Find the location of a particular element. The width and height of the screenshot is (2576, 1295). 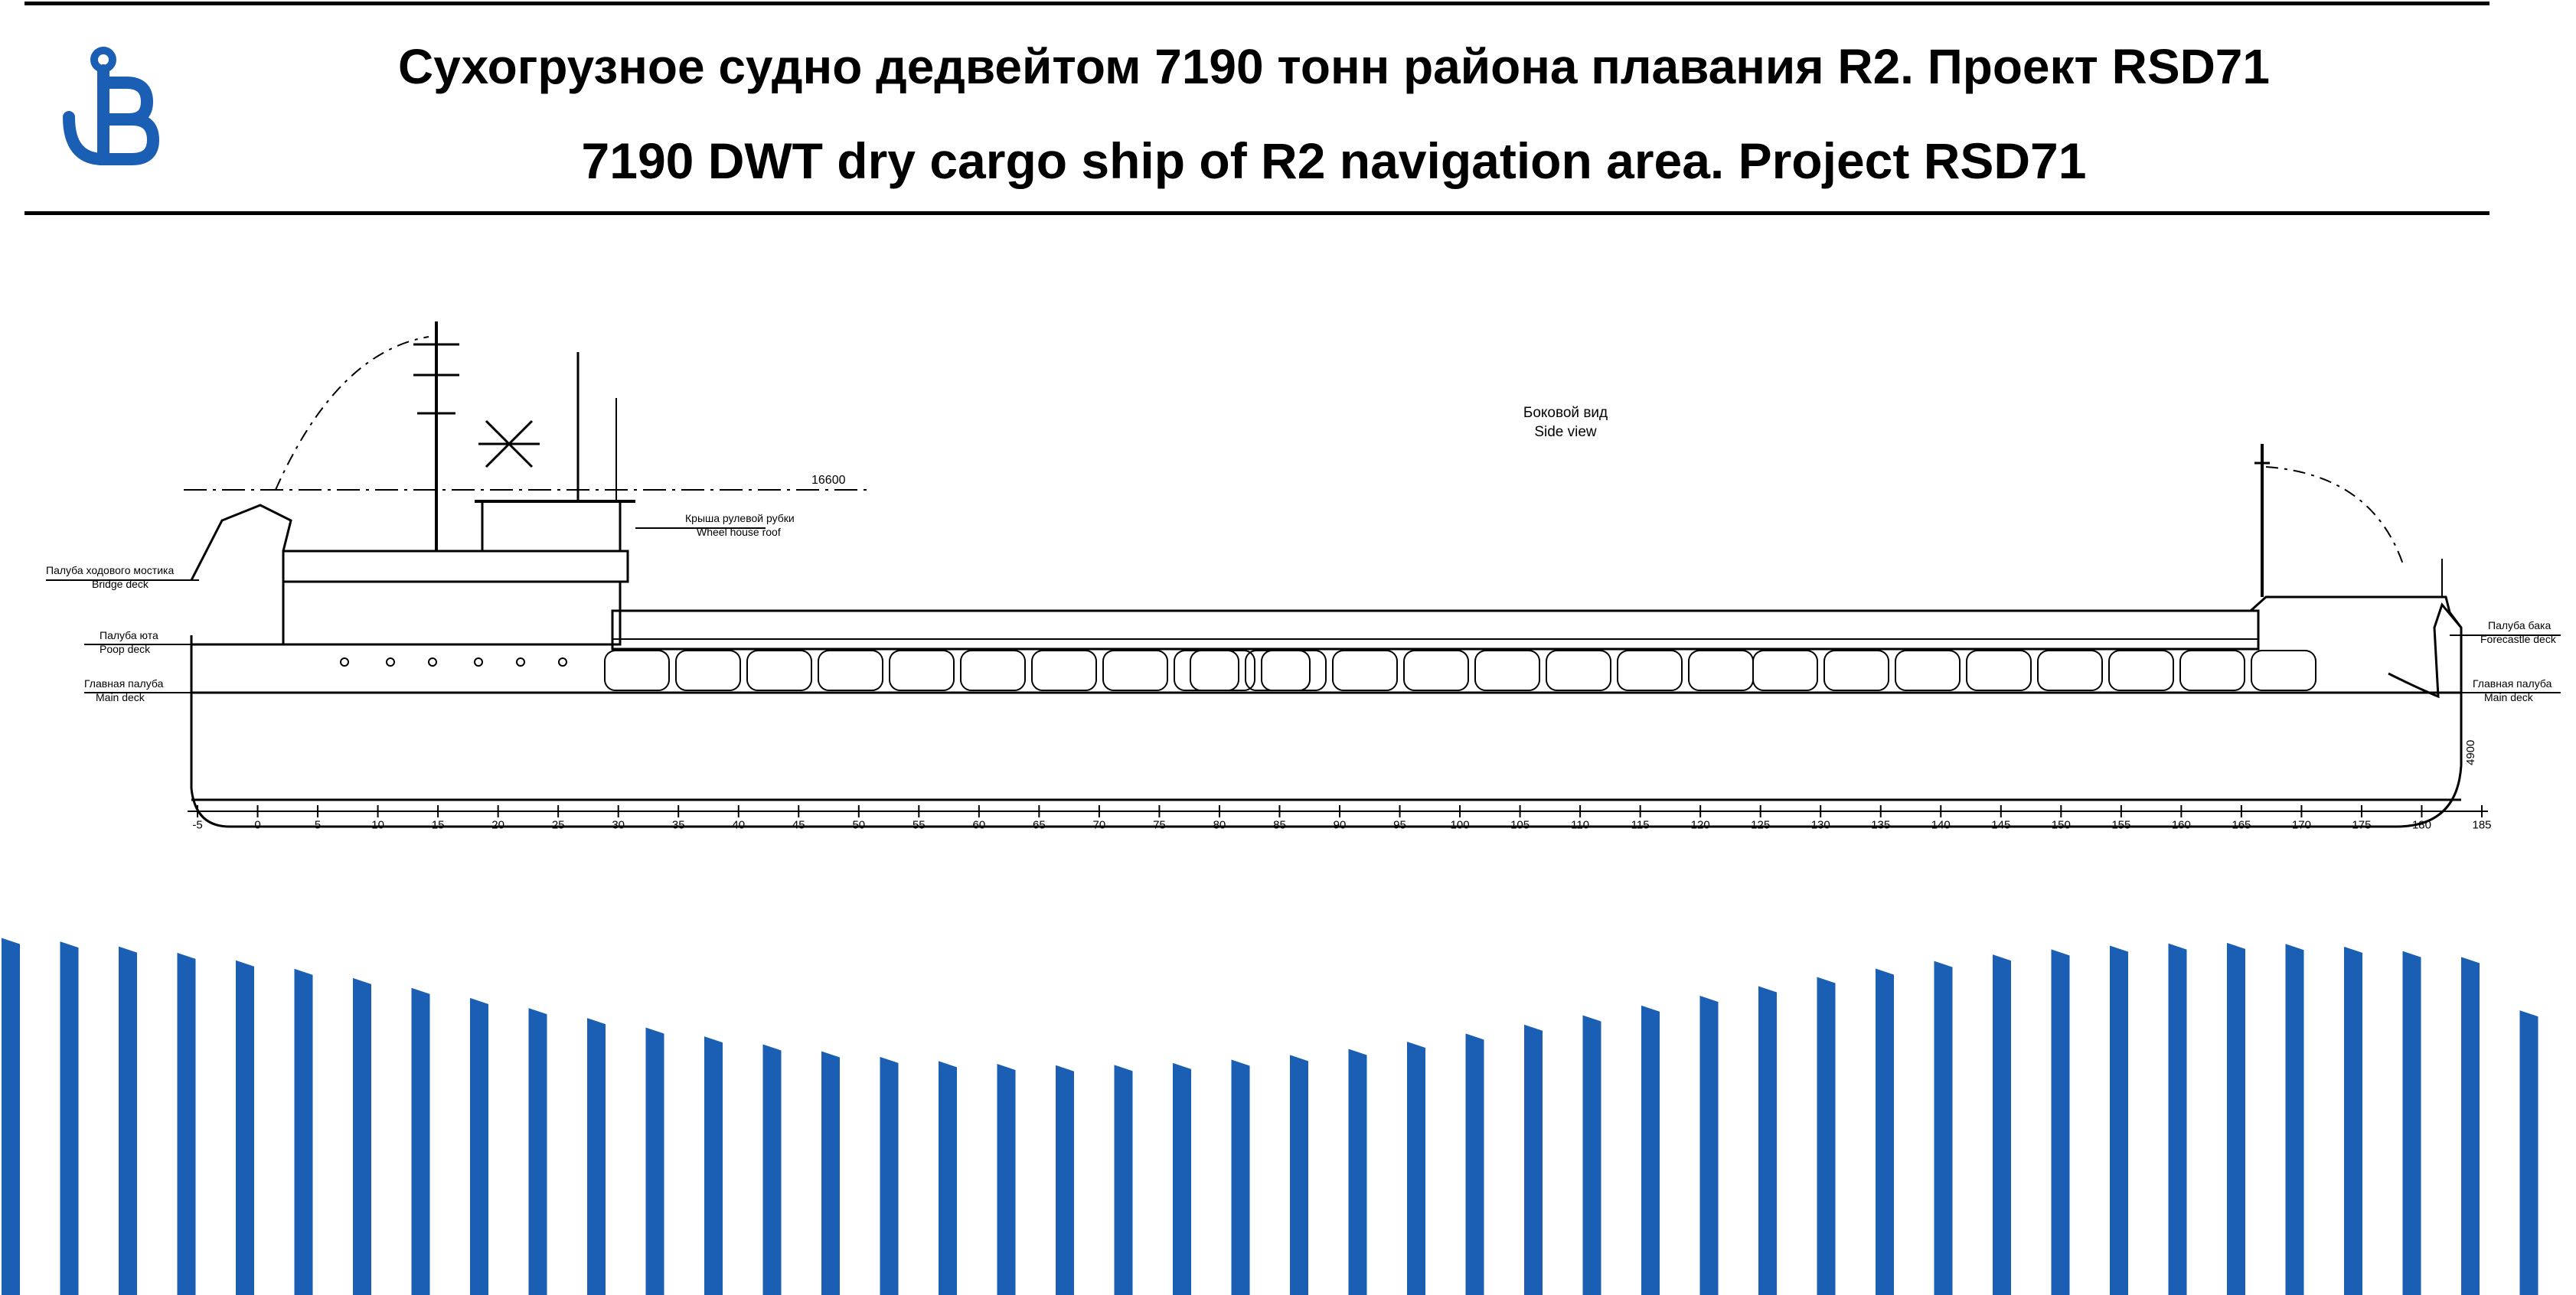

frame-tick-label: 175 is located at coordinates (2361, 824).